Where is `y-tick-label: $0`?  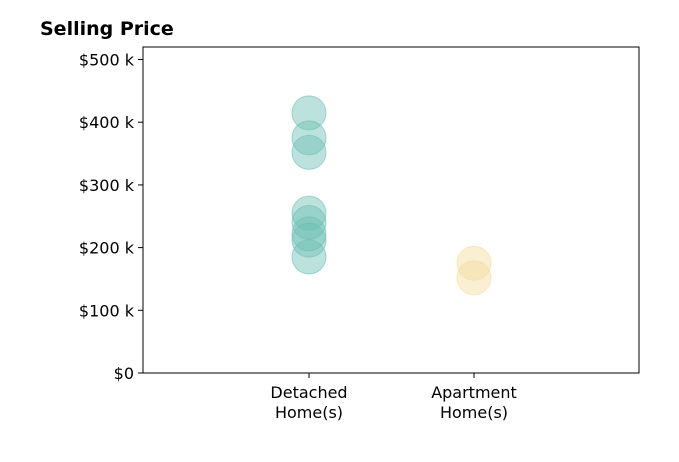 y-tick-label: $0 is located at coordinates (124, 373).